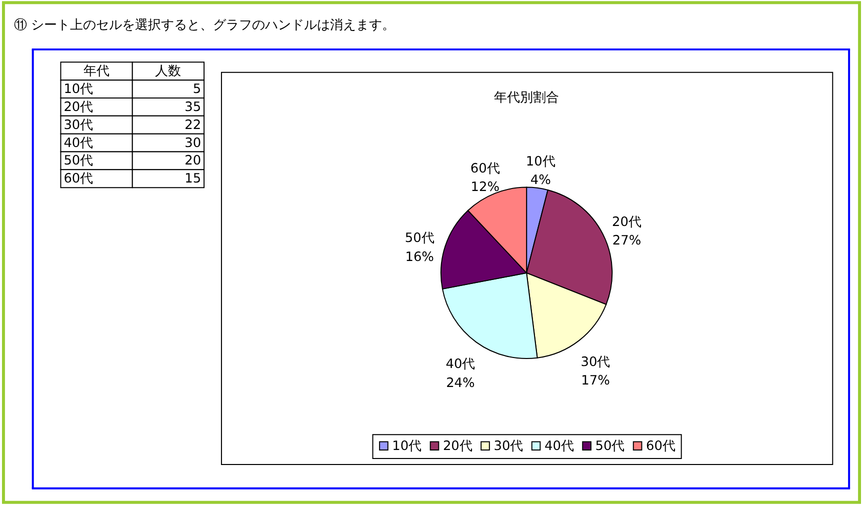  Describe the element at coordinates (610, 446) in the screenshot. I see `legend-label: 50代` at that location.